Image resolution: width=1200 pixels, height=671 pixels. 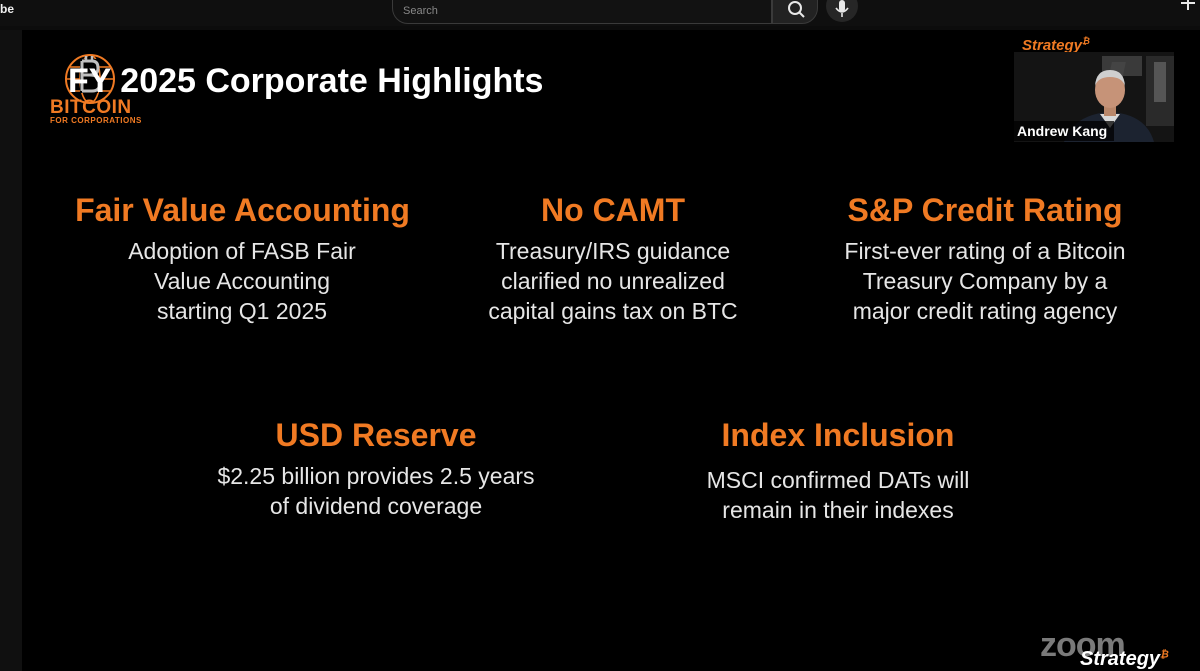 I want to click on search-button, so click(x=795, y=12).